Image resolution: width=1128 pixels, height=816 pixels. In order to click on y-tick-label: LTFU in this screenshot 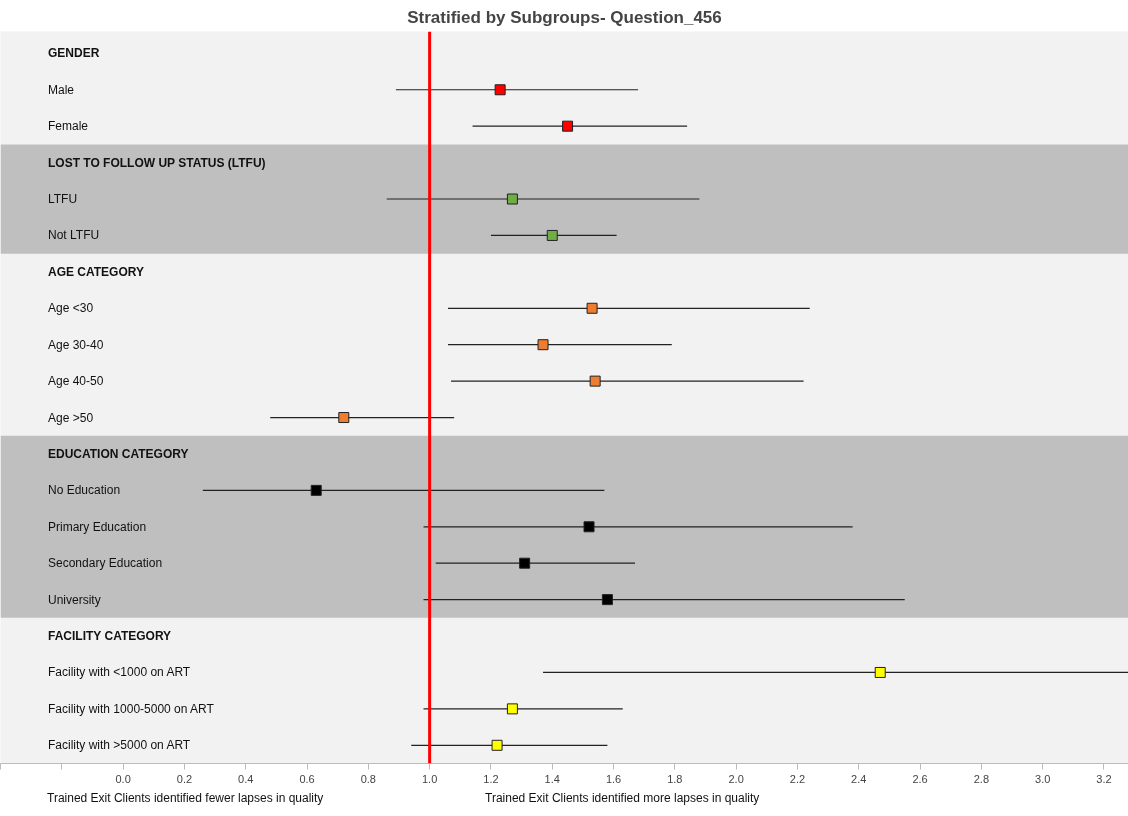, I will do `click(63, 199)`.